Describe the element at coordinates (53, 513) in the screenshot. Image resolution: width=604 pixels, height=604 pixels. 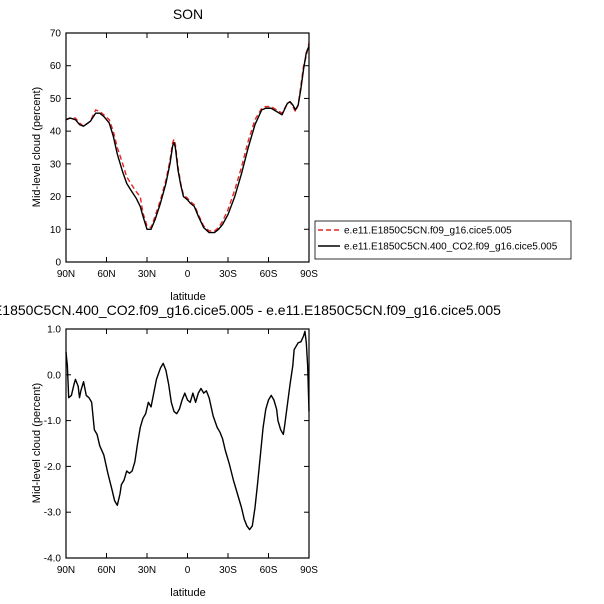
I see `bottom-y-tick-label: -3.0` at that location.